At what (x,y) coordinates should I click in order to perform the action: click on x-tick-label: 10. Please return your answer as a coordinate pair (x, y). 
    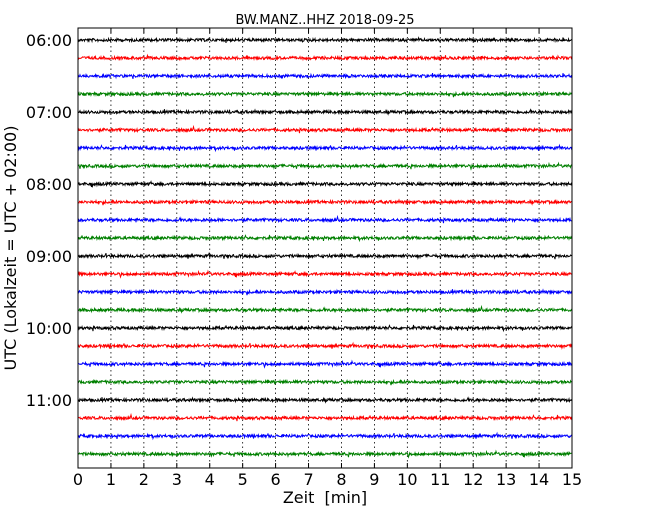
    Looking at the image, I should click on (407, 479).